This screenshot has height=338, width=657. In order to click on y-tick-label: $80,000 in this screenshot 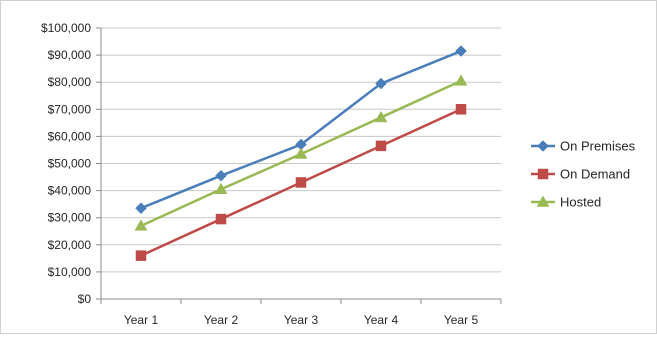, I will do `click(70, 82)`.